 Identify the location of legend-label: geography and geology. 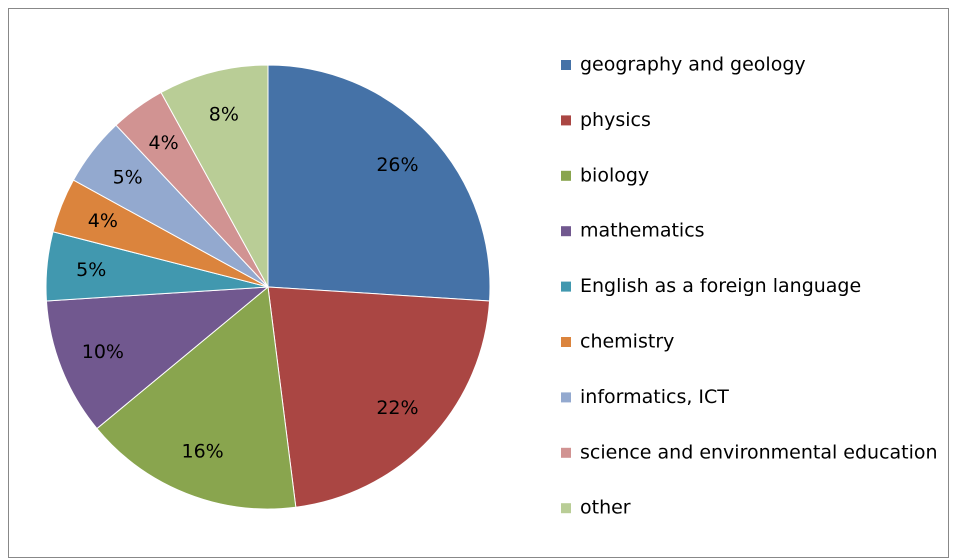
(693, 65).